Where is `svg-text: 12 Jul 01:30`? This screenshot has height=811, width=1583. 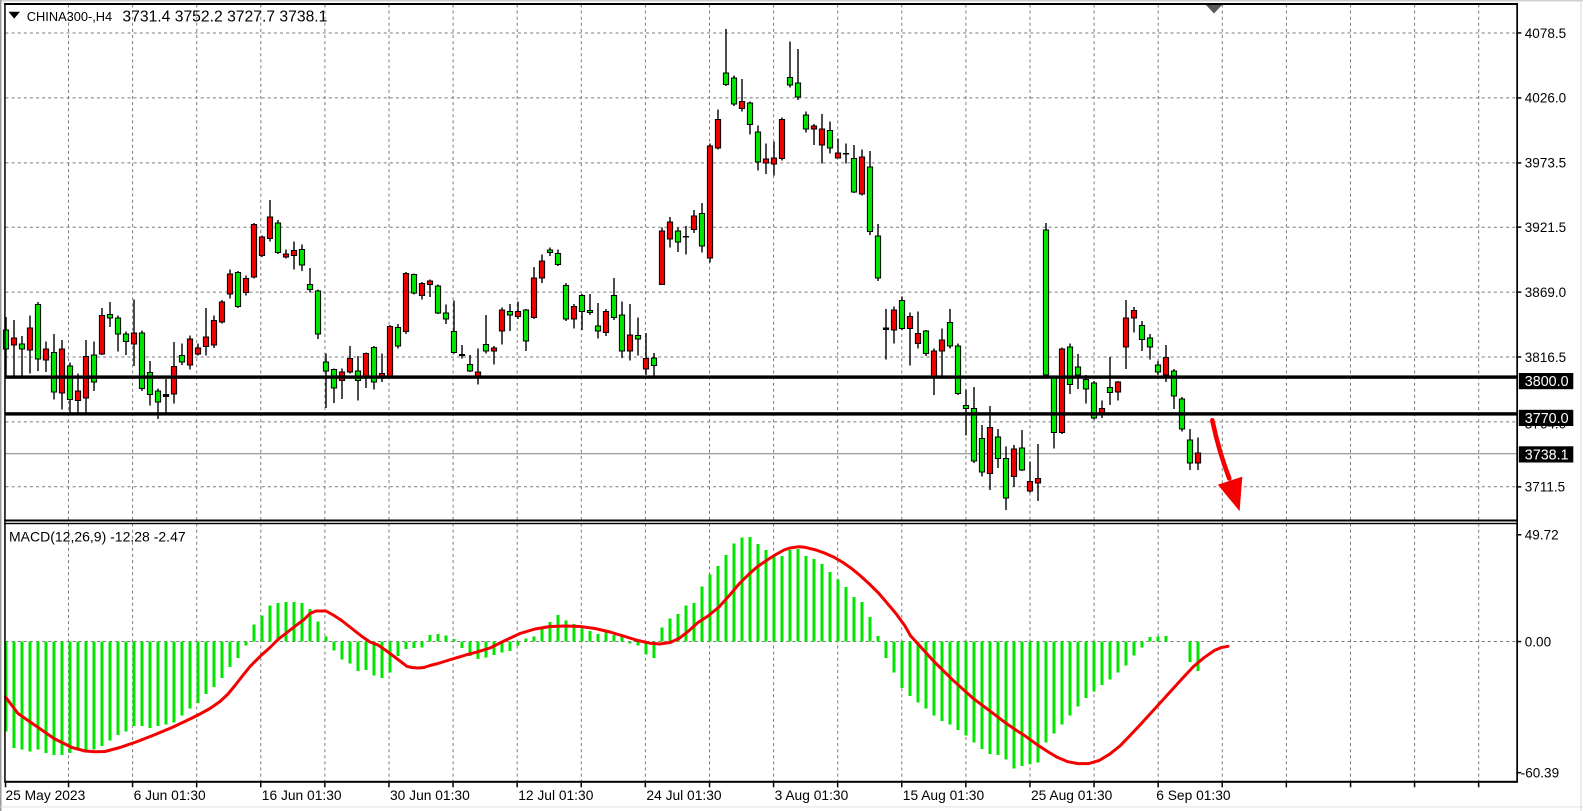 svg-text: 12 Jul 01:30 is located at coordinates (556, 795).